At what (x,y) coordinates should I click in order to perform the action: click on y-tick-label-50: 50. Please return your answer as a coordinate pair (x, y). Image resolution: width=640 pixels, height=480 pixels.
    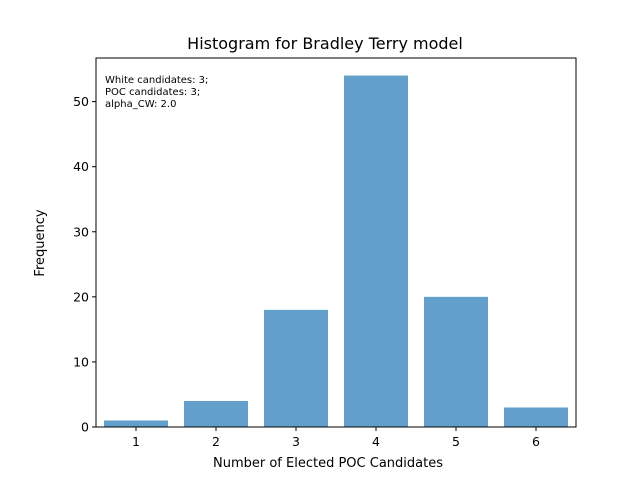
    Looking at the image, I should click on (81, 101).